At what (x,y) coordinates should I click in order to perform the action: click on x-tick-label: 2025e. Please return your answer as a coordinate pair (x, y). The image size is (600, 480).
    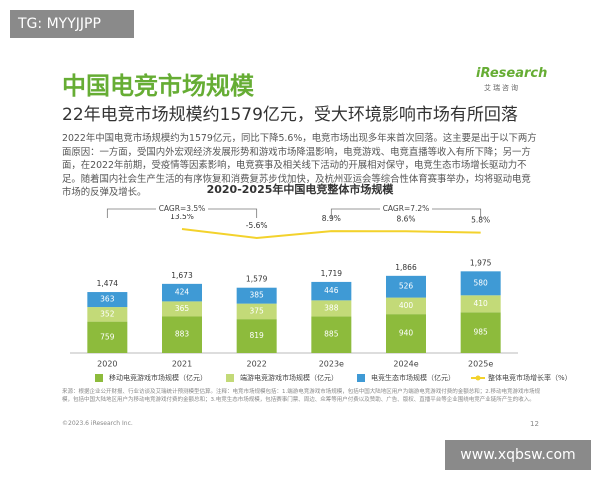
    Looking at the image, I should click on (480, 364).